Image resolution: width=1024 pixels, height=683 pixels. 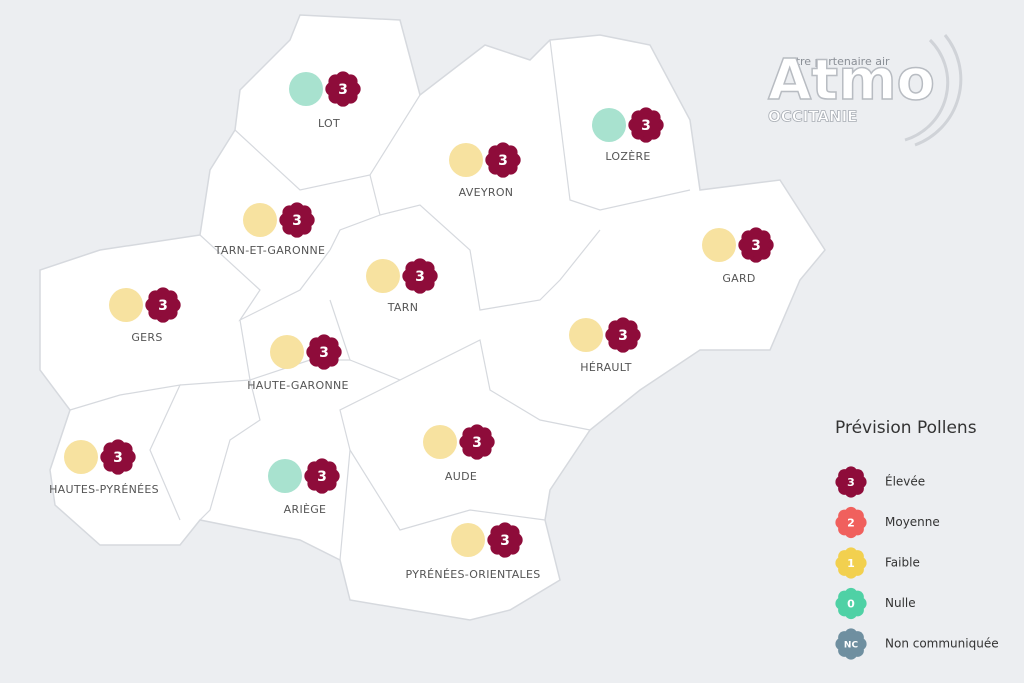 What do you see at coordinates (812, 117) in the screenshot?
I see `logo-region: OCCITANIE` at bounding box center [812, 117].